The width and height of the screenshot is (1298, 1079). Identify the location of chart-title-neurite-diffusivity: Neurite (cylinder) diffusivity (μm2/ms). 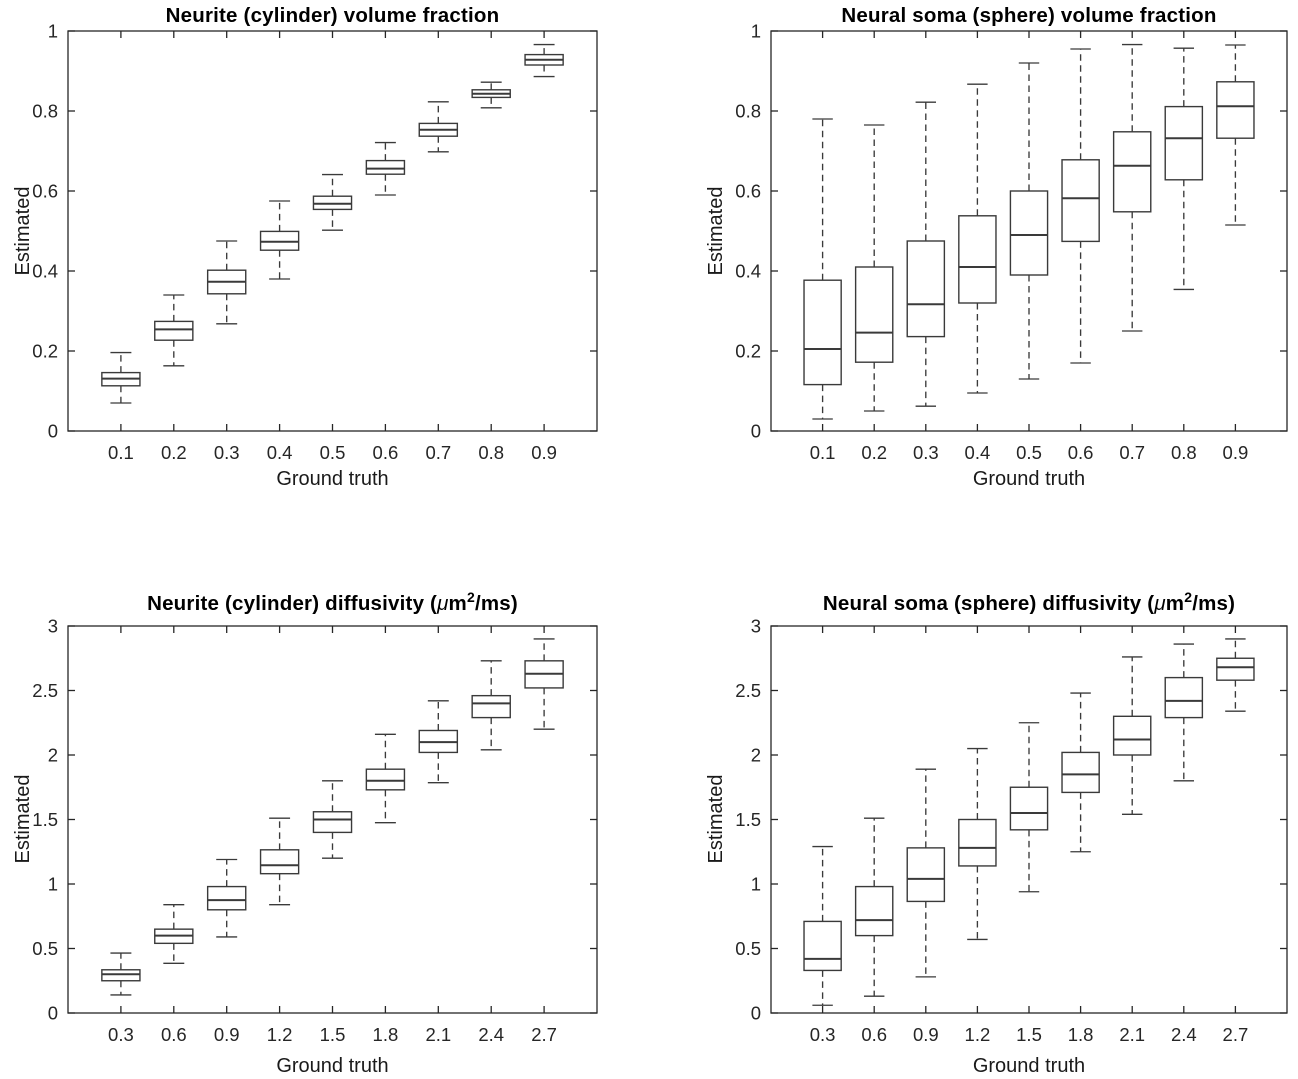
(332, 602).